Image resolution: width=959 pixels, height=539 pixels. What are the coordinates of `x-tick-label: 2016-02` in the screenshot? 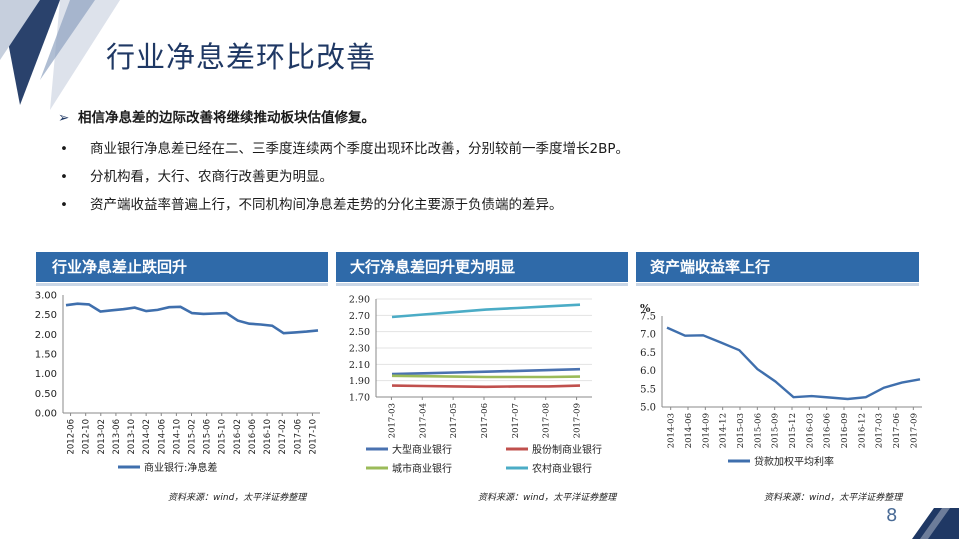 It's located at (238, 437).